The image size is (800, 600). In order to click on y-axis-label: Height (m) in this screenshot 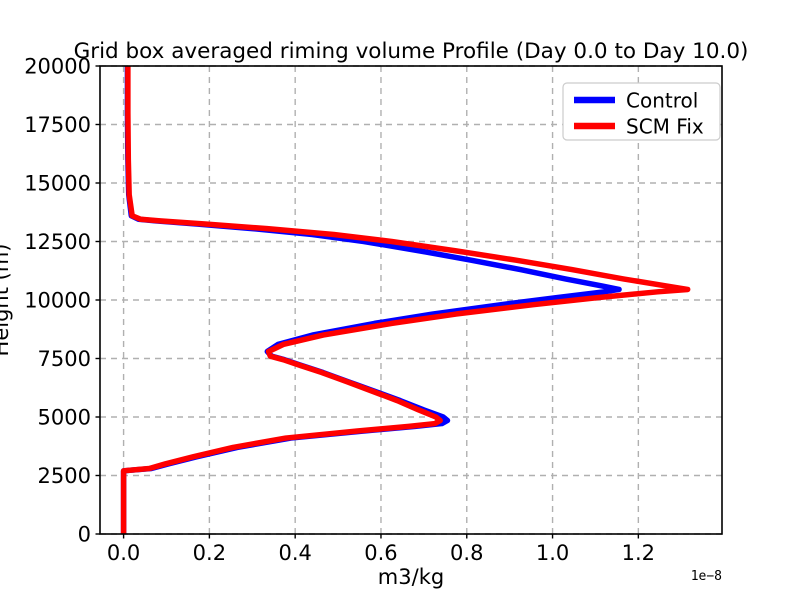, I will do `click(6, 300)`.